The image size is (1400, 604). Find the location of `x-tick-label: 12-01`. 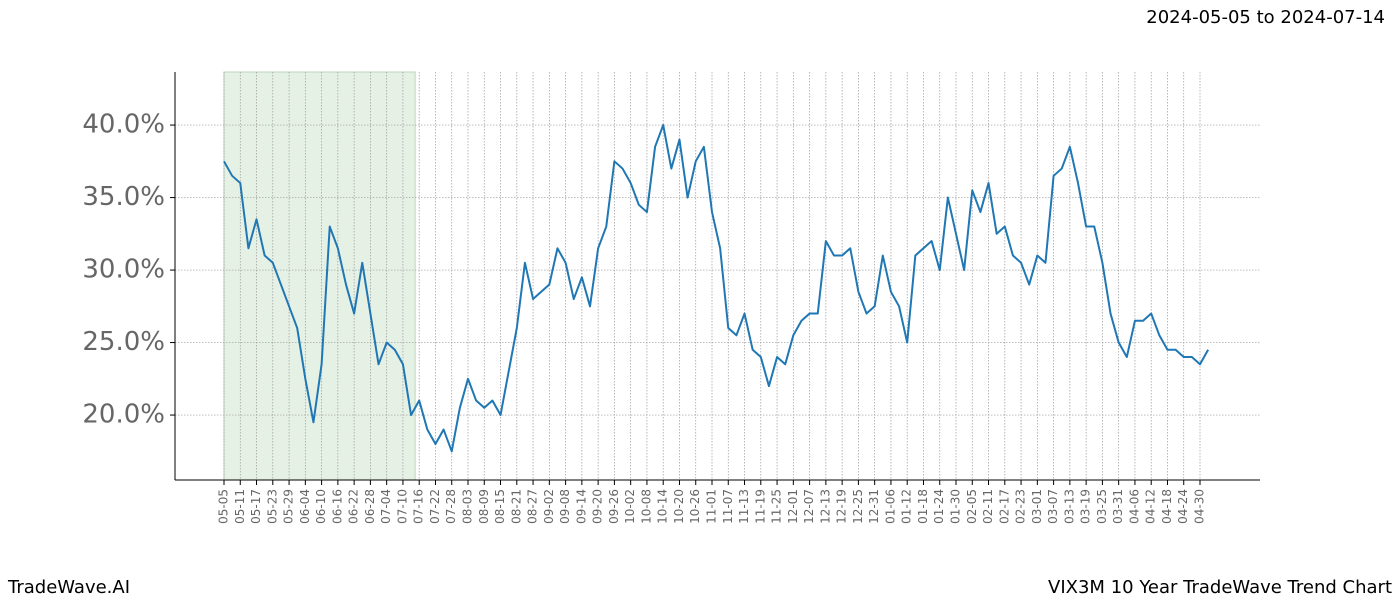

x-tick-label: 12-01 is located at coordinates (793, 506).